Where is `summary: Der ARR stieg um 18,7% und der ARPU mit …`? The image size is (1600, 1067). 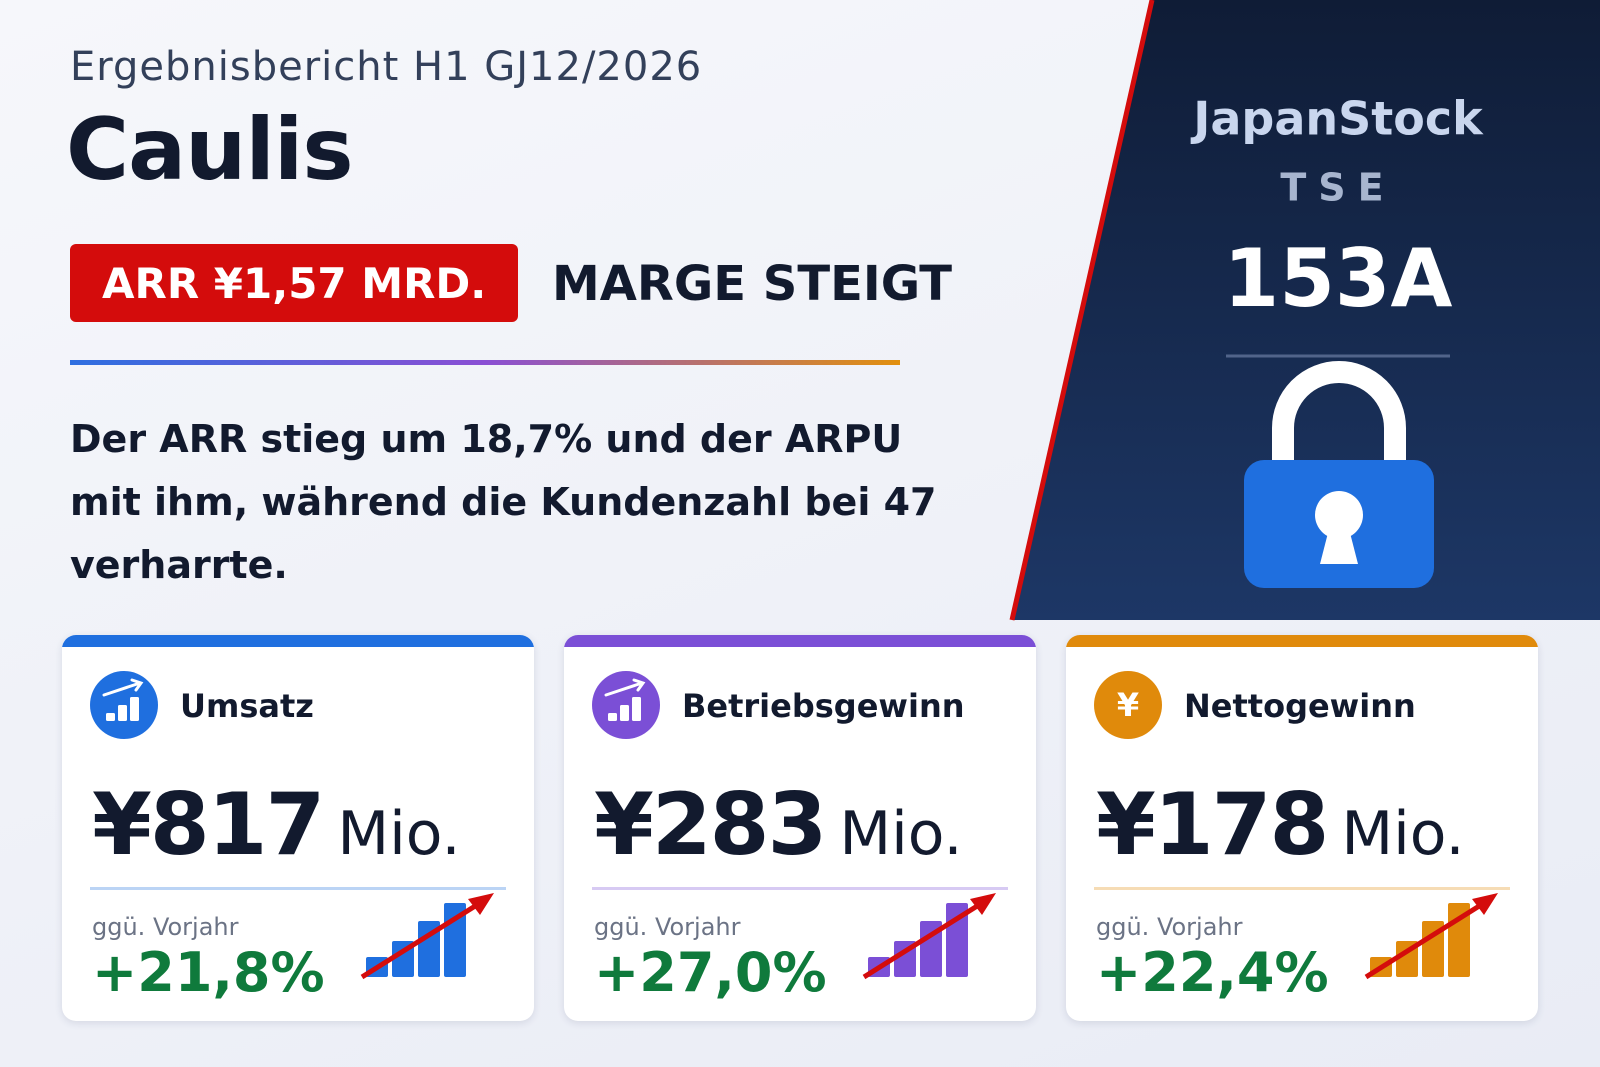 summary: Der ARR stieg um 18,7% und der ARPU mit … is located at coordinates (503, 502).